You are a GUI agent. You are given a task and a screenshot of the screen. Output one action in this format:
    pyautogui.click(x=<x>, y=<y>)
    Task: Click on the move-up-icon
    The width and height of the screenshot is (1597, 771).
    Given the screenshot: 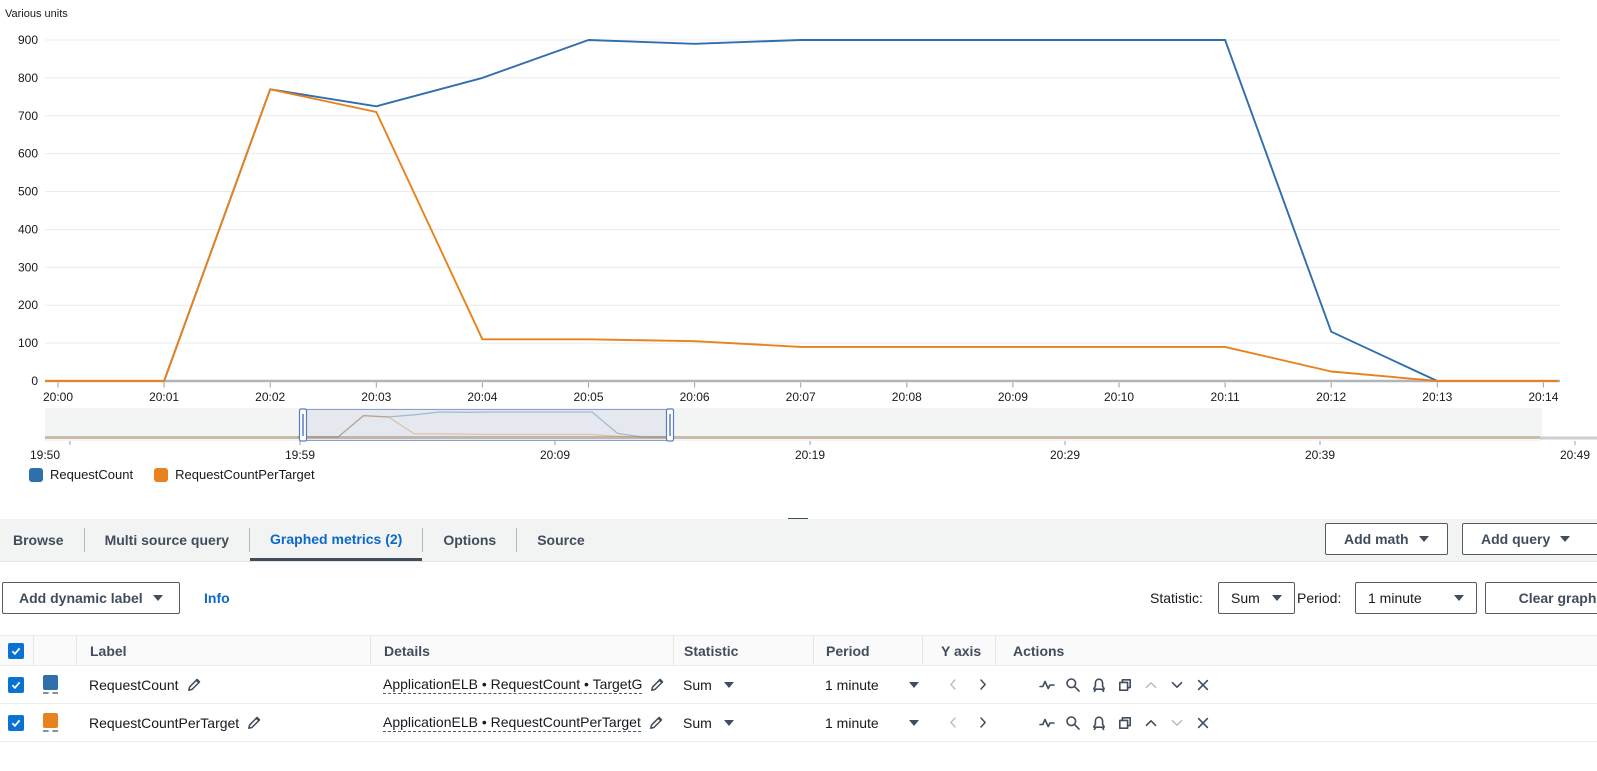 What is the action you would take?
    pyautogui.click(x=1151, y=723)
    